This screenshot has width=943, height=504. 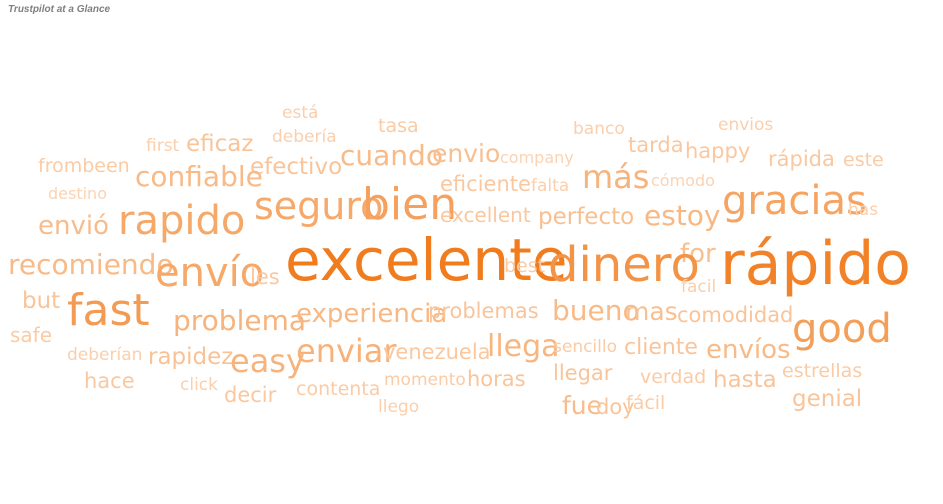 What do you see at coordinates (523, 346) in the screenshot?
I see `word-llega: llega` at bounding box center [523, 346].